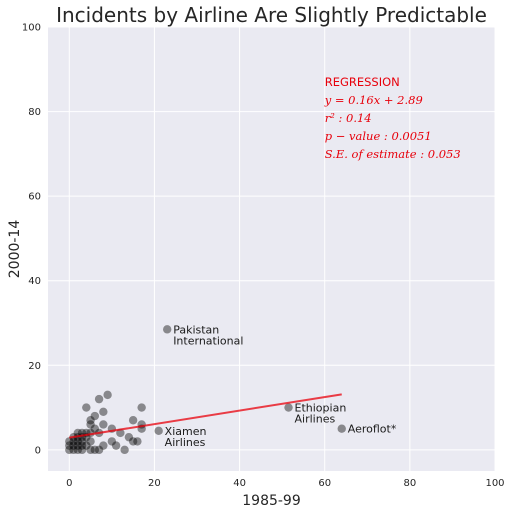 This screenshot has width=512, height=515. What do you see at coordinates (239, 483) in the screenshot?
I see `x-tick-label: 40` at bounding box center [239, 483].